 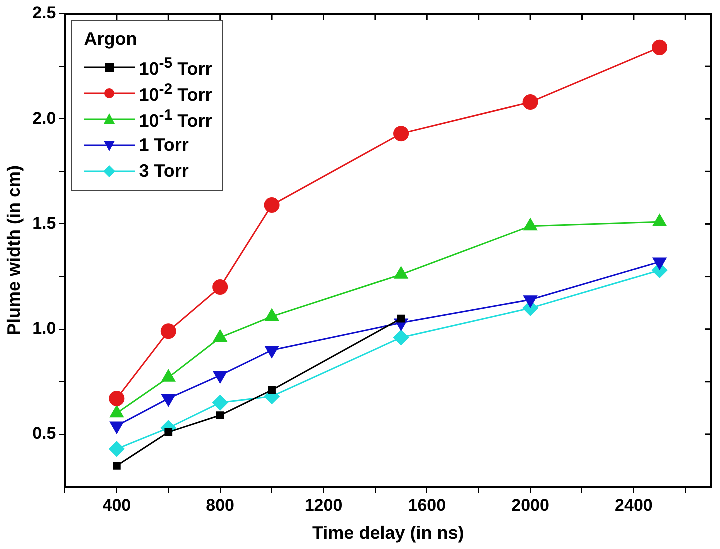 I want to click on legend-label: 1 Torr, so click(x=164, y=145).